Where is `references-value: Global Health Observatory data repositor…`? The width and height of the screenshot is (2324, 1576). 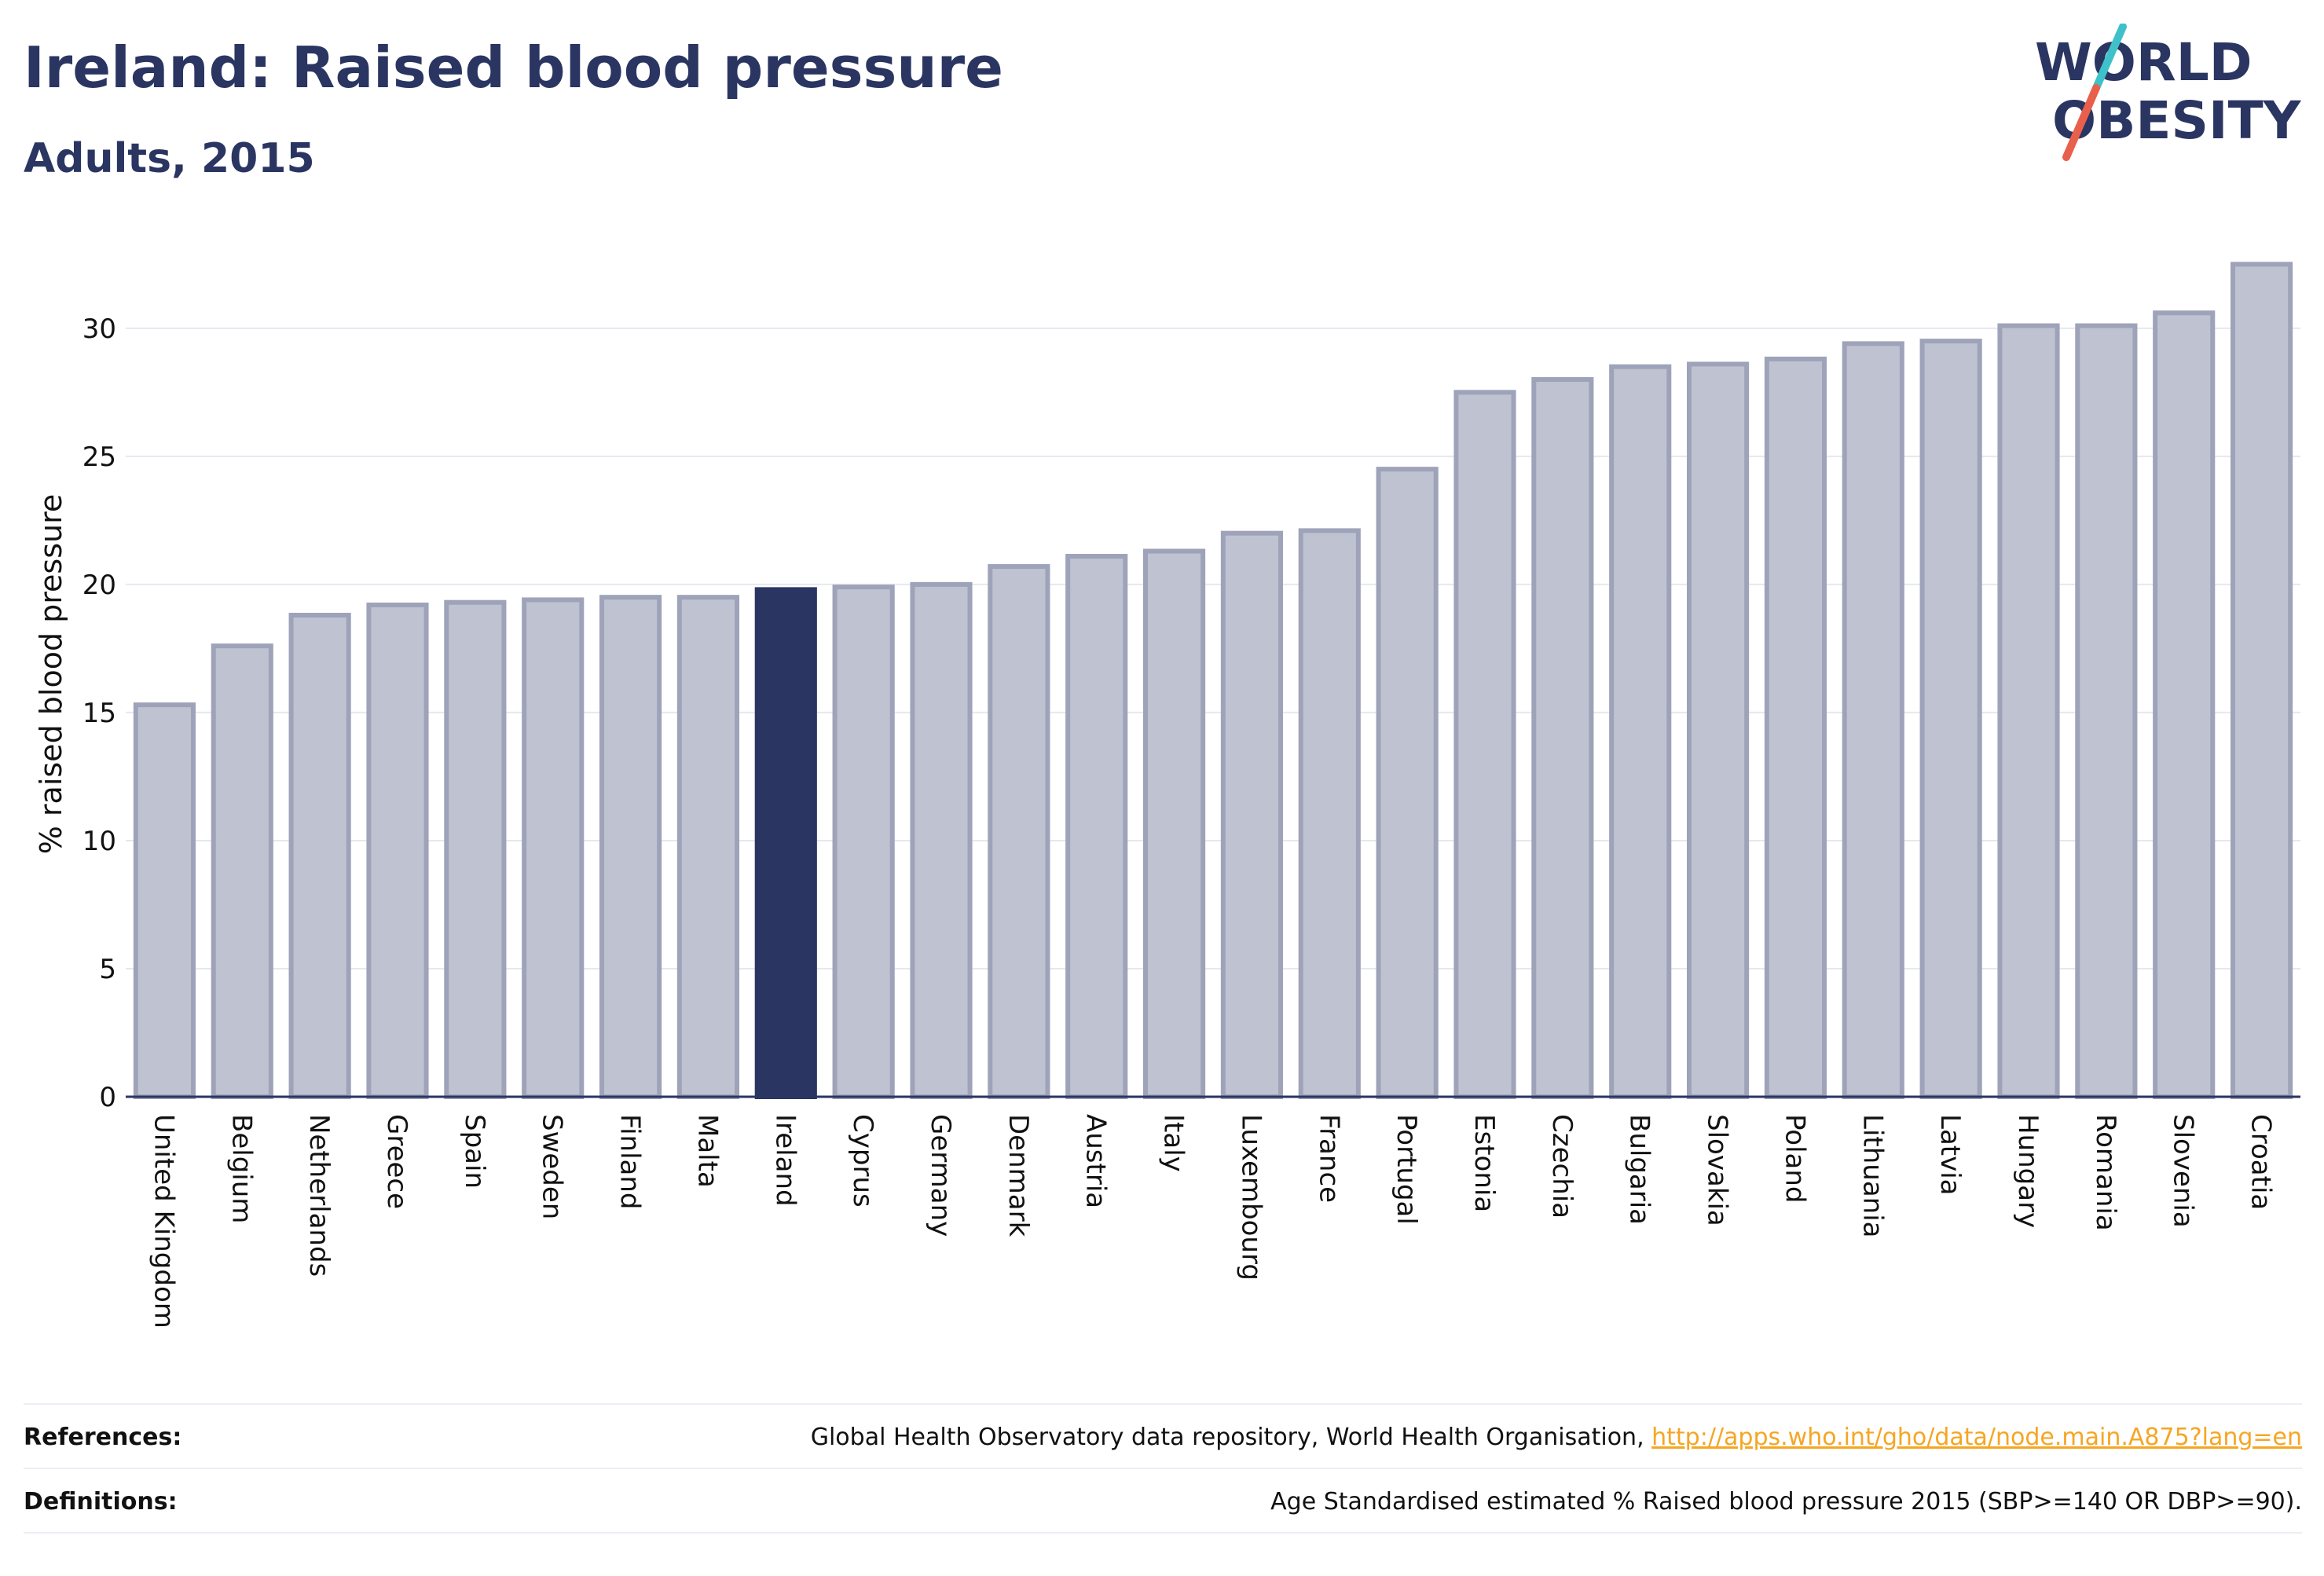 references-value: Global Health Observatory data repositor… is located at coordinates (1556, 1437).